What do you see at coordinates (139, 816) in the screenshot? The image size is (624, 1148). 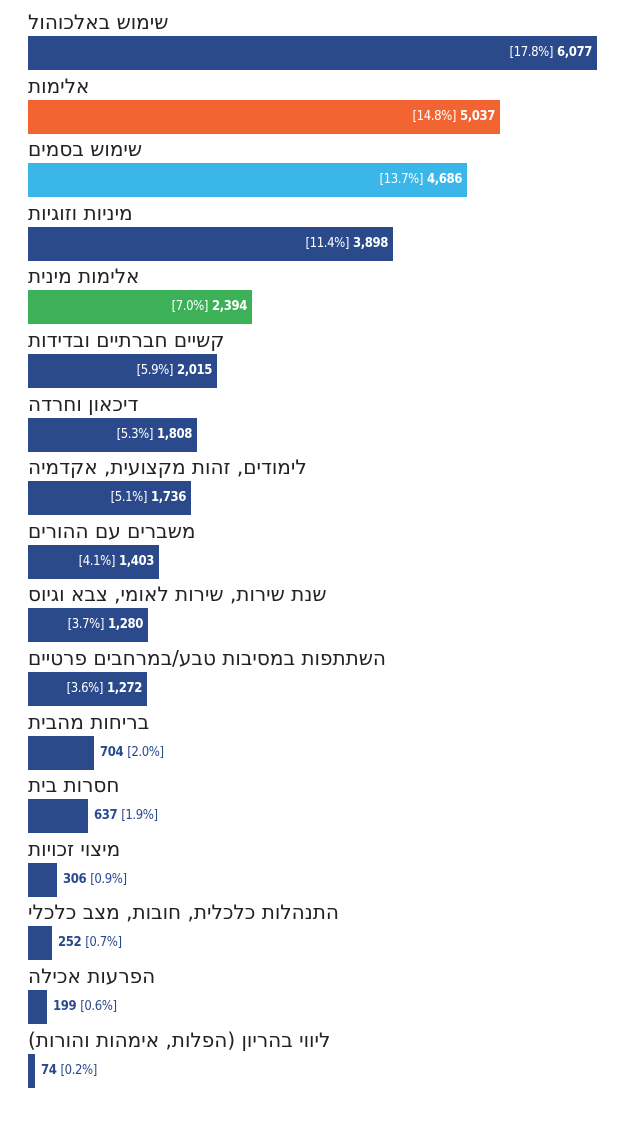 I see `percent-label: [1.9%]` at bounding box center [139, 816].